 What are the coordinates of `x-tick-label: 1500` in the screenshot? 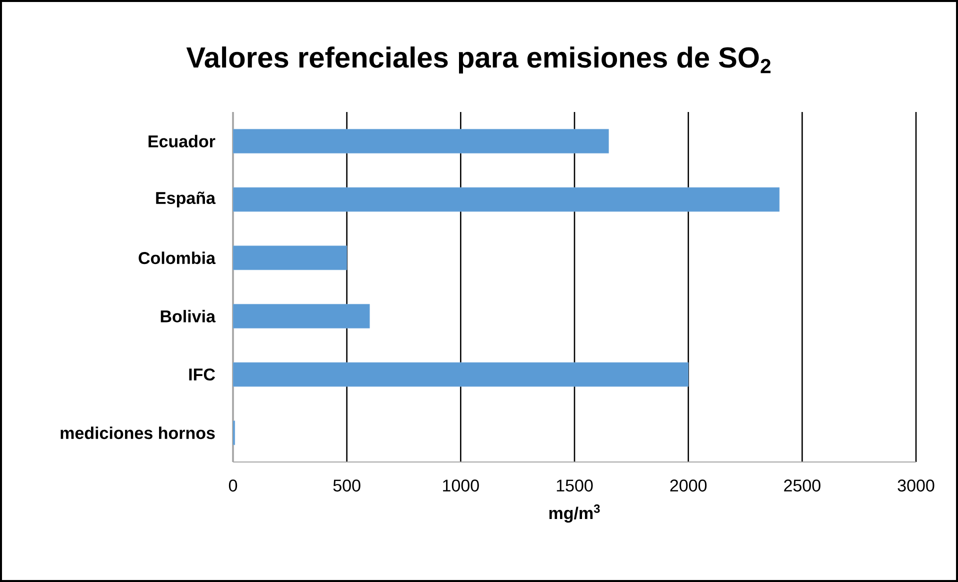 It's located at (574, 486).